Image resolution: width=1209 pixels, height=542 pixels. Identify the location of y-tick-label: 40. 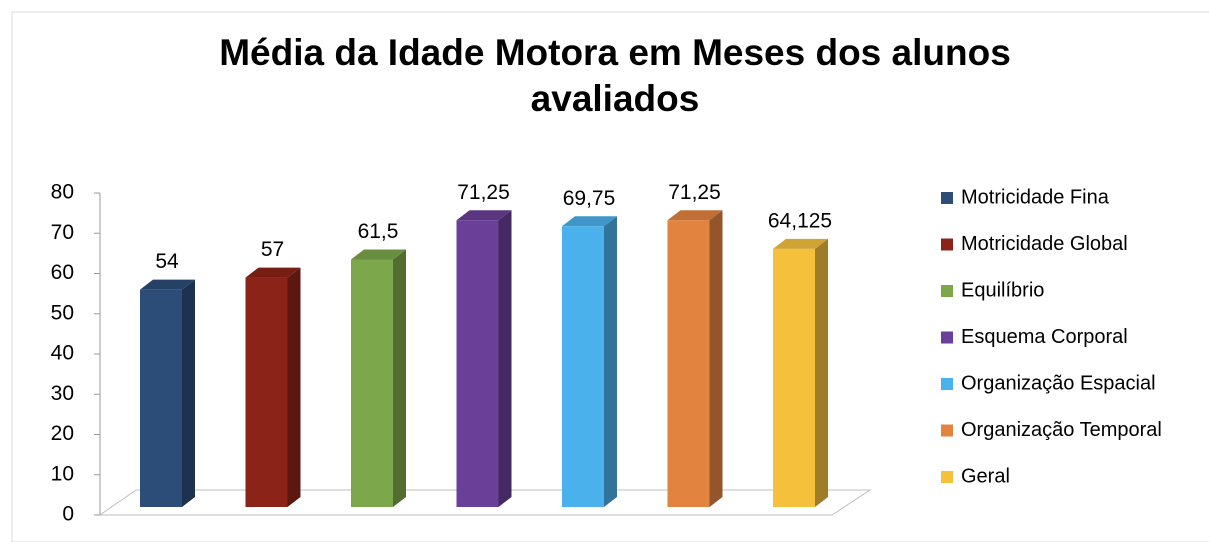
(62, 353).